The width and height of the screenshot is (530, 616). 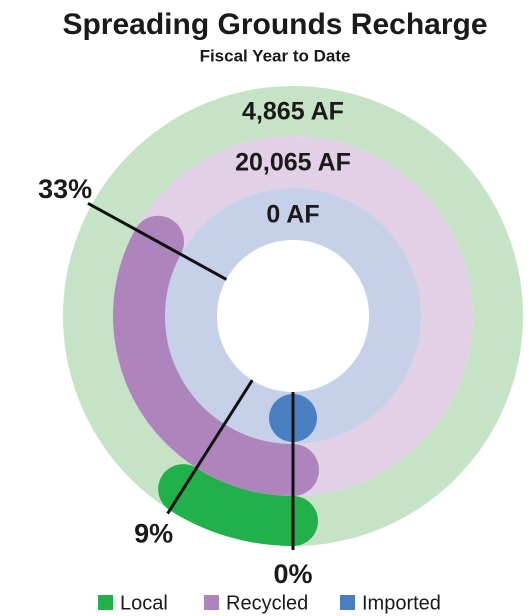 I want to click on arc-bar, so click(x=238, y=505).